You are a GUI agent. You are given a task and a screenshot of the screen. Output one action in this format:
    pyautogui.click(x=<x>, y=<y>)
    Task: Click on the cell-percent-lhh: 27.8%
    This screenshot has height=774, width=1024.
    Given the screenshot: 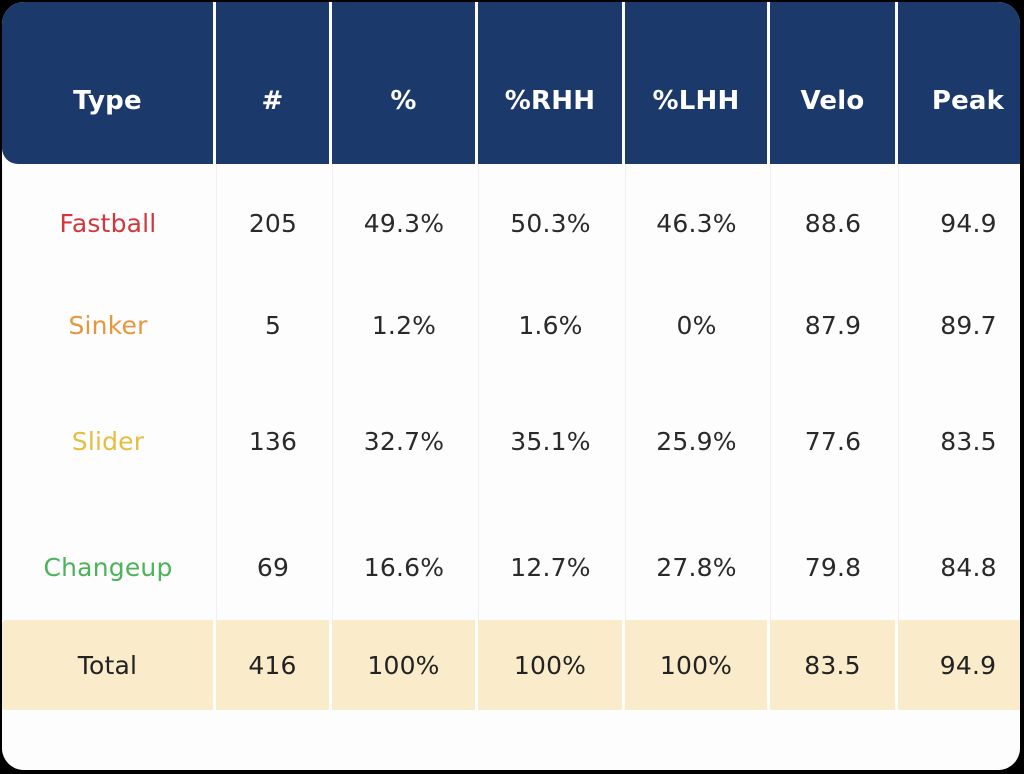 What is the action you would take?
    pyautogui.click(x=696, y=567)
    